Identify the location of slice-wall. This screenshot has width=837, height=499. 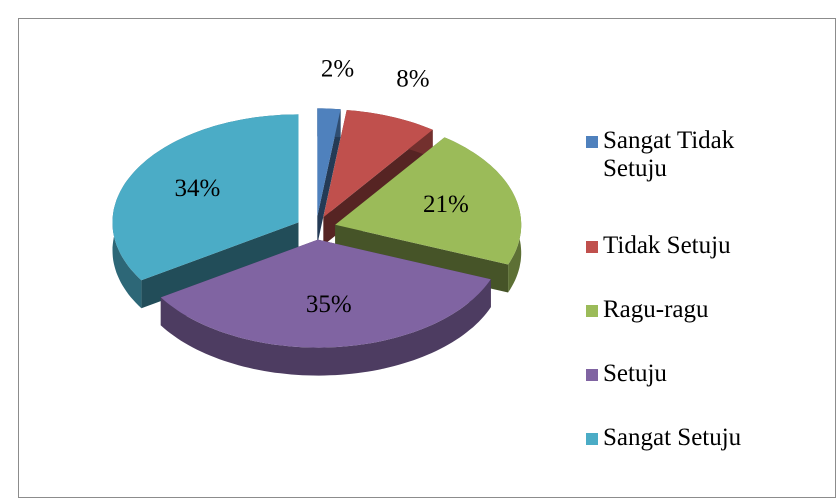
(325, 327).